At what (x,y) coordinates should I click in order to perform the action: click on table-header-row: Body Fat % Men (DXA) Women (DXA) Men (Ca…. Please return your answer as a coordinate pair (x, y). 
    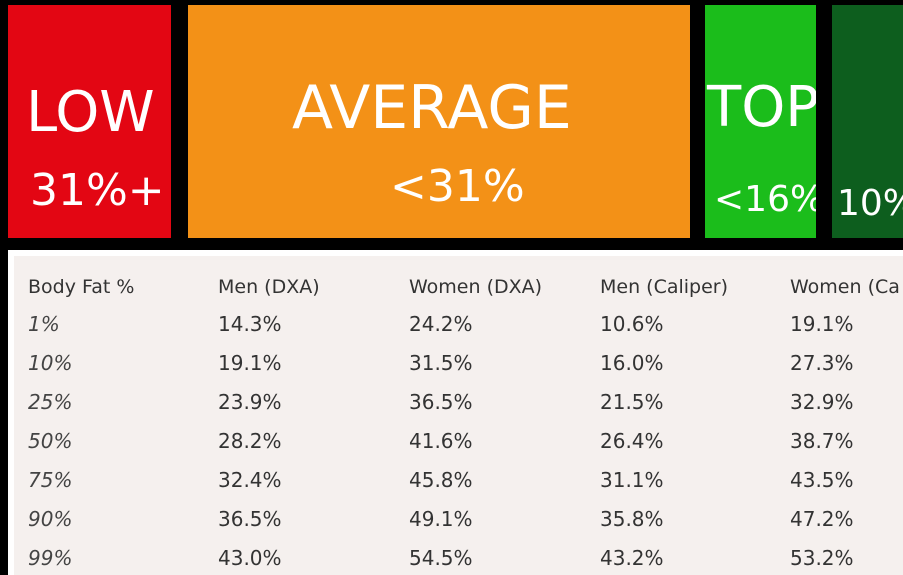
    Looking at the image, I should click on (465, 287).